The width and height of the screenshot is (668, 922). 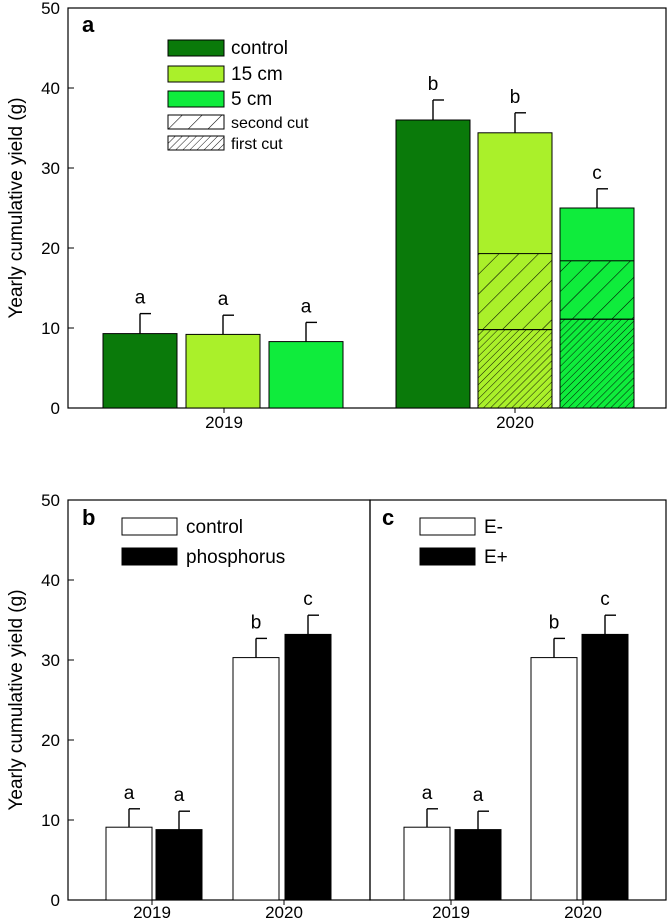 What do you see at coordinates (57, 209) in the screenshot?
I see `panel-a-y-axis: 0 10 20 30 40 50` at bounding box center [57, 209].